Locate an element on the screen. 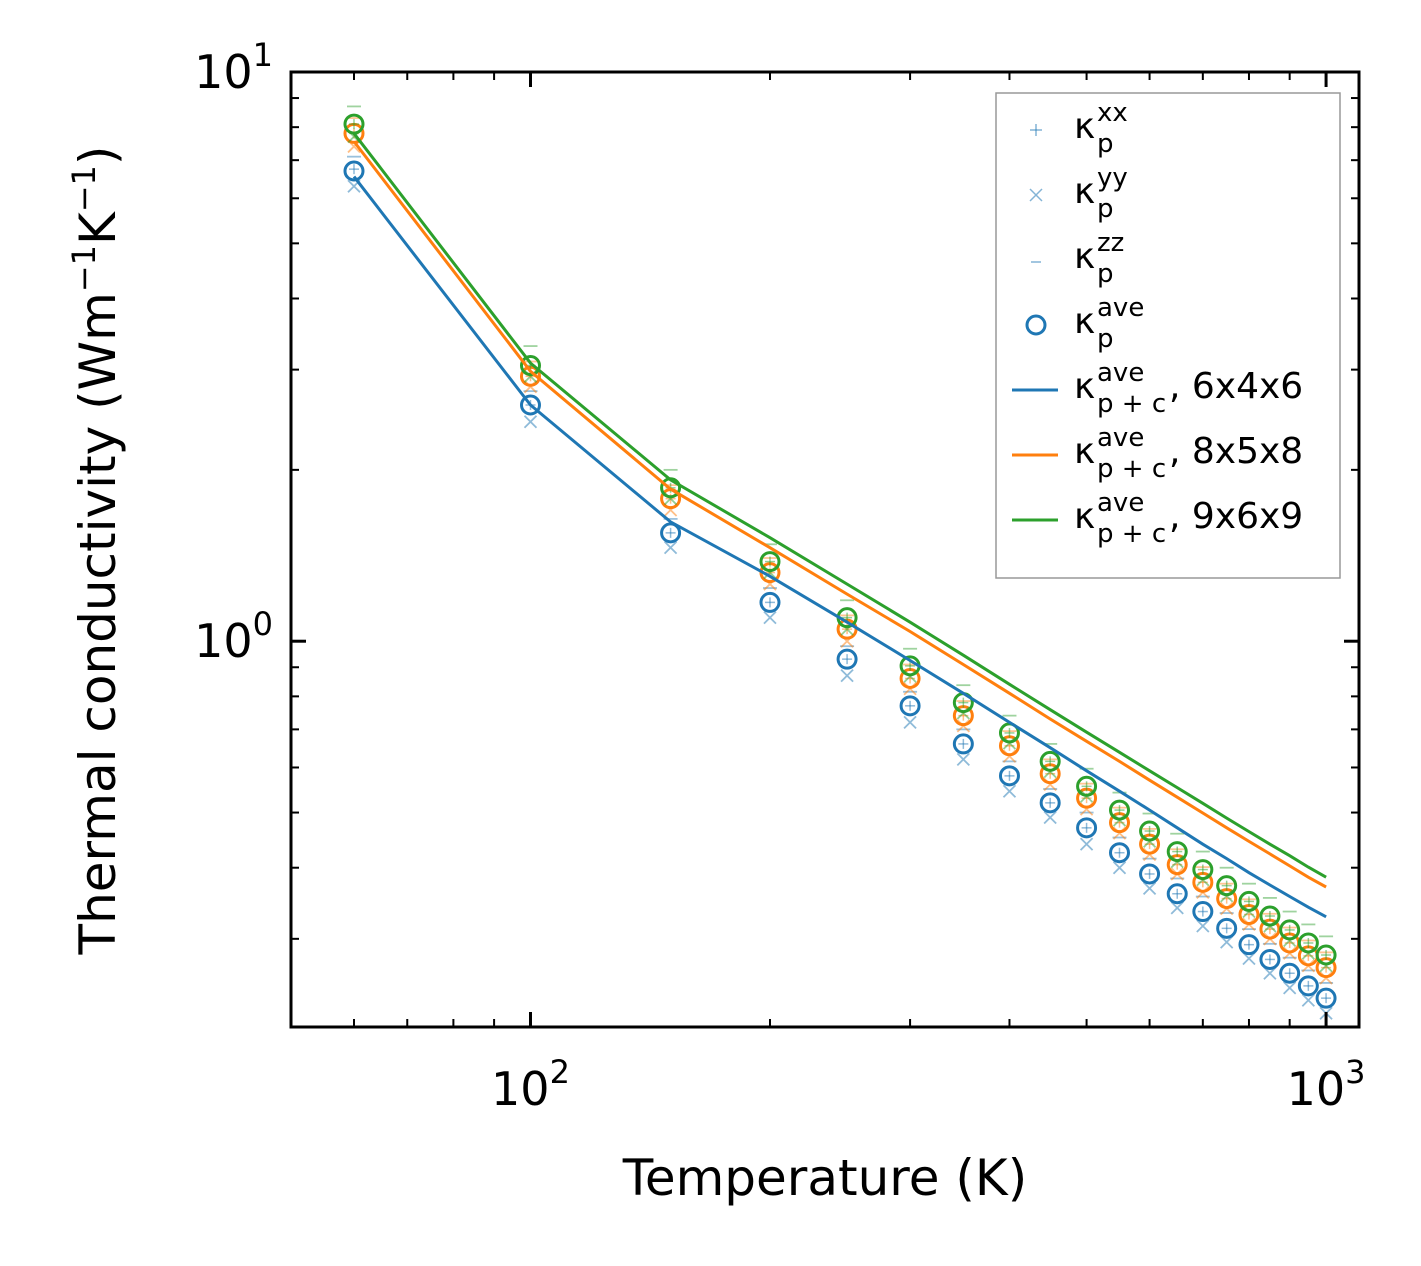  legend-circle-icon is located at coordinates (1036, 325).